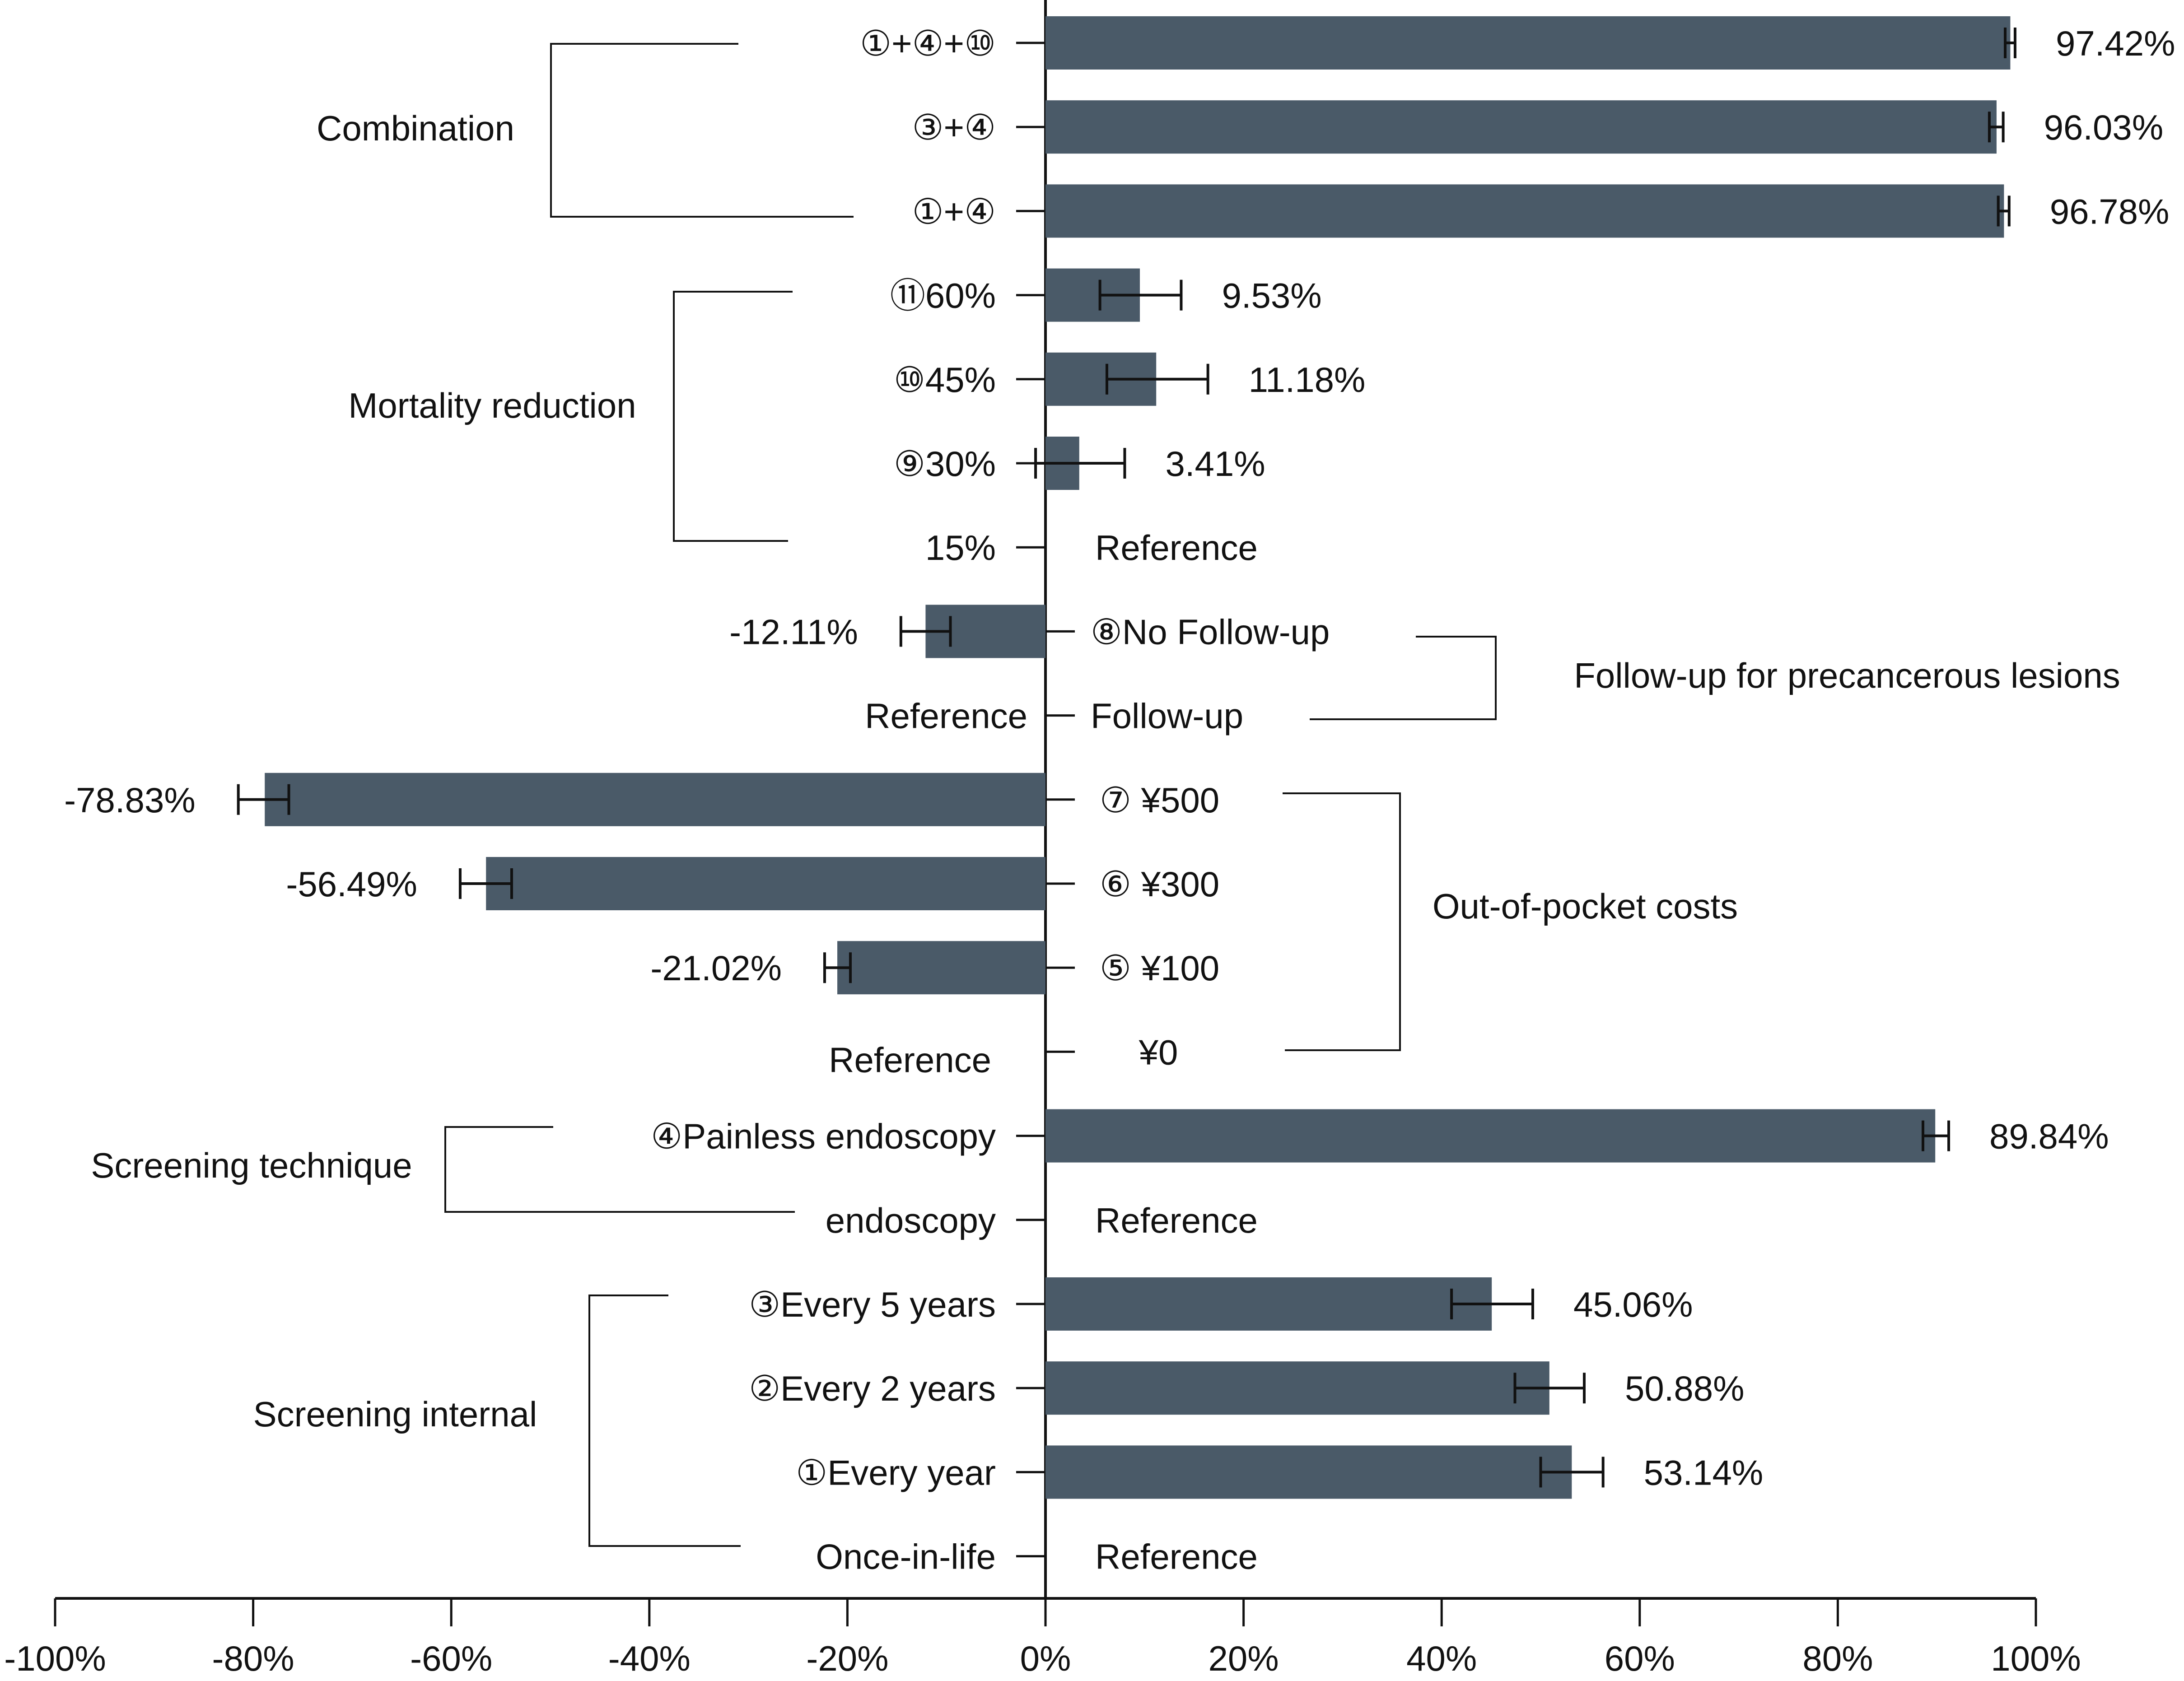  Describe the element at coordinates (1441, 1659) in the screenshot. I see `x-tick-label-7: 40%` at that location.